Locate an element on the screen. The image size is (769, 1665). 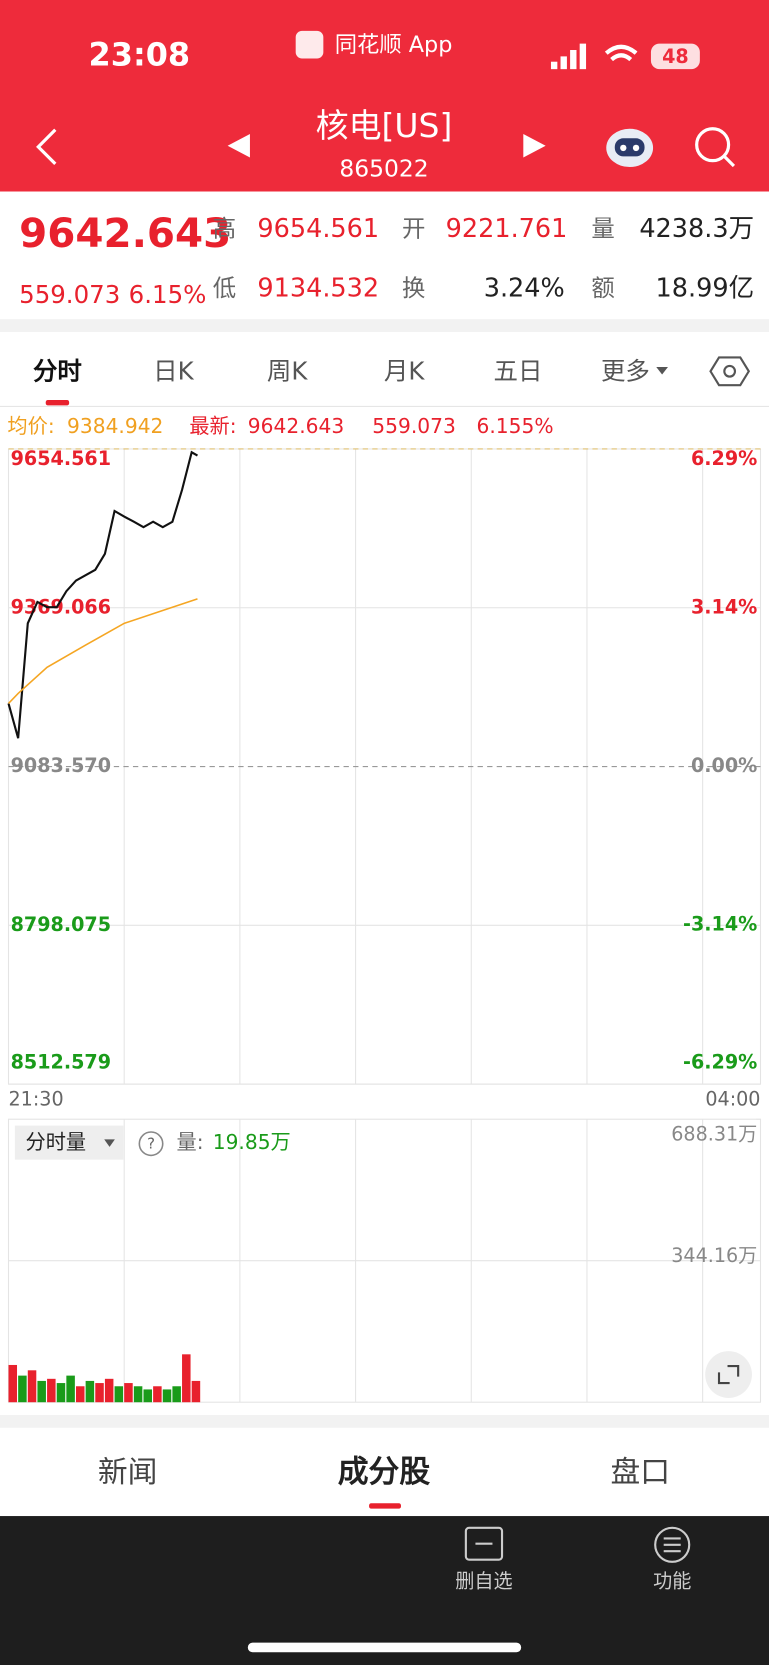
bottom-tab: 成分股 is located at coordinates (384, 1472).